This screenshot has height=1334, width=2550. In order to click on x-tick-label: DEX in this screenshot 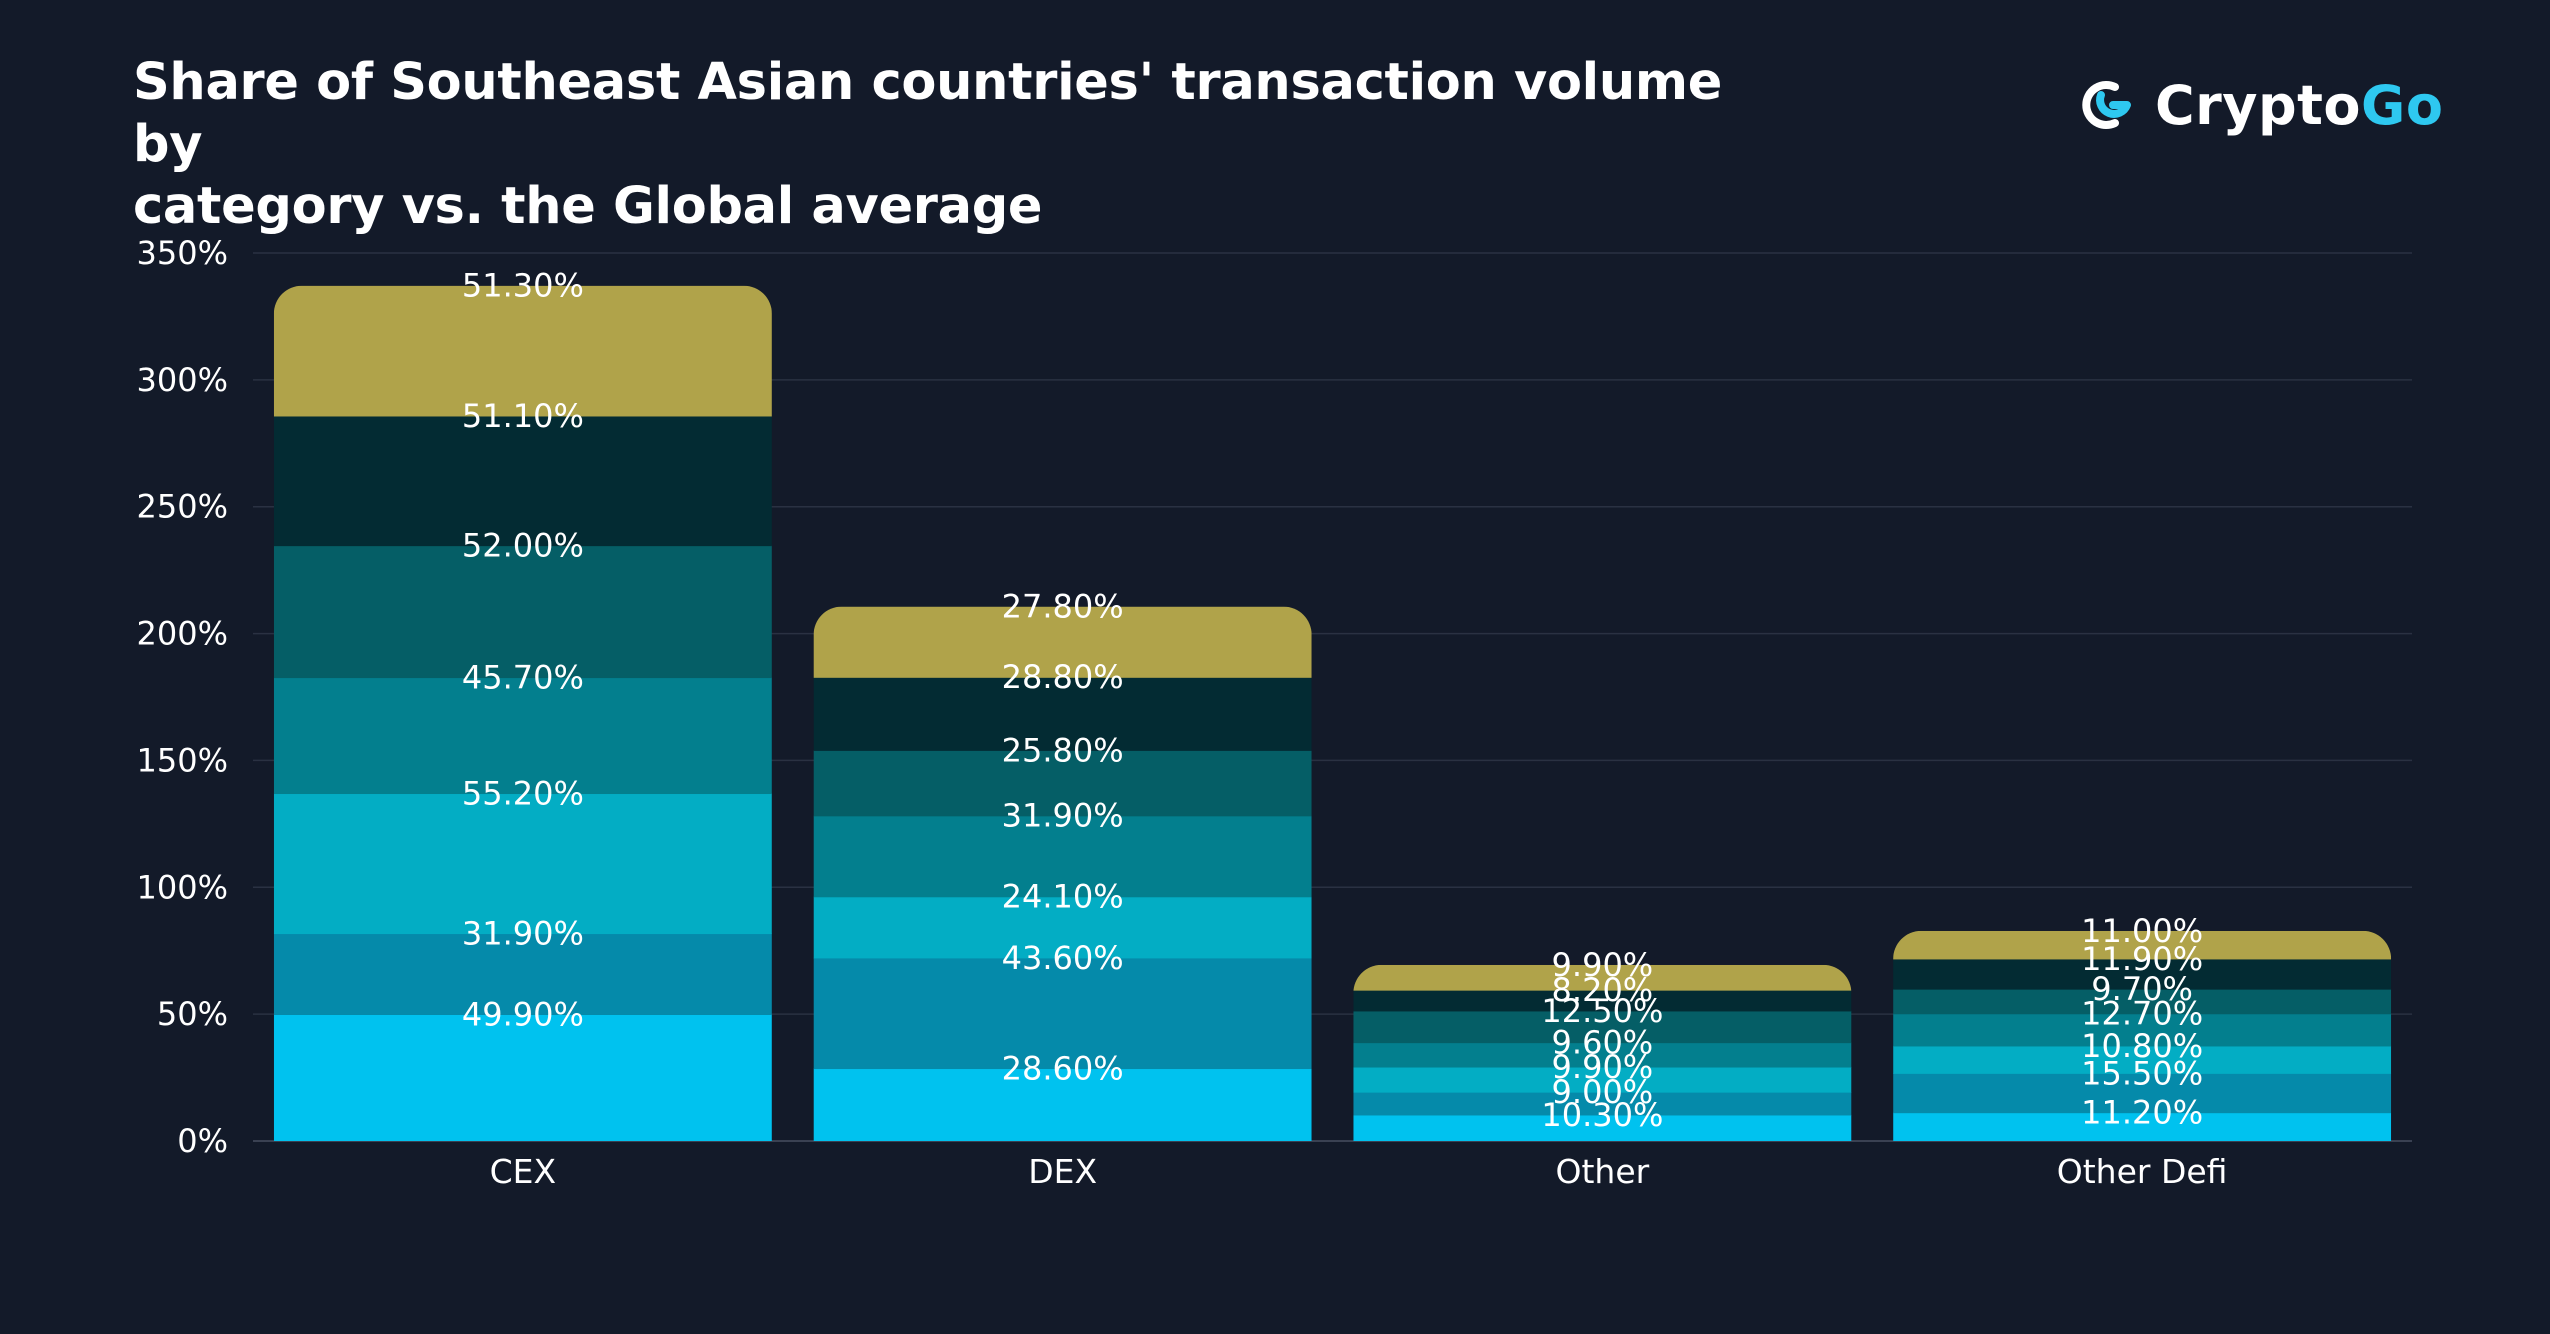, I will do `click(1062, 1171)`.